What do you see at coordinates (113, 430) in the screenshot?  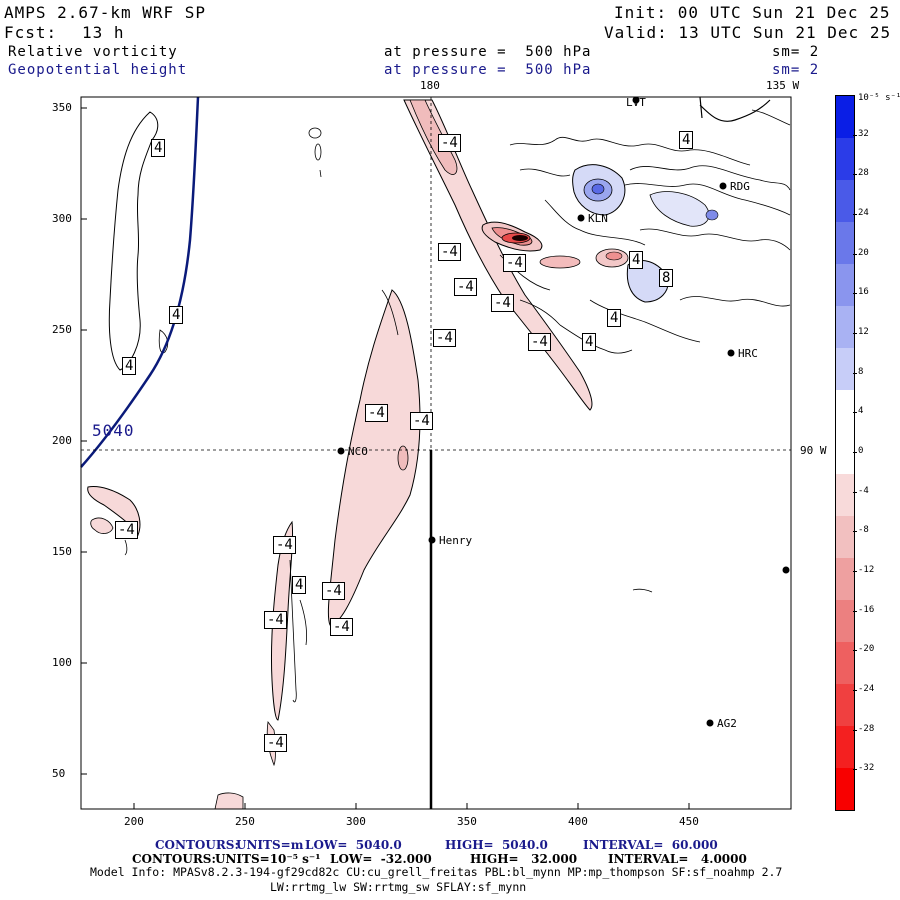 I see `height-label: 5040` at bounding box center [113, 430].